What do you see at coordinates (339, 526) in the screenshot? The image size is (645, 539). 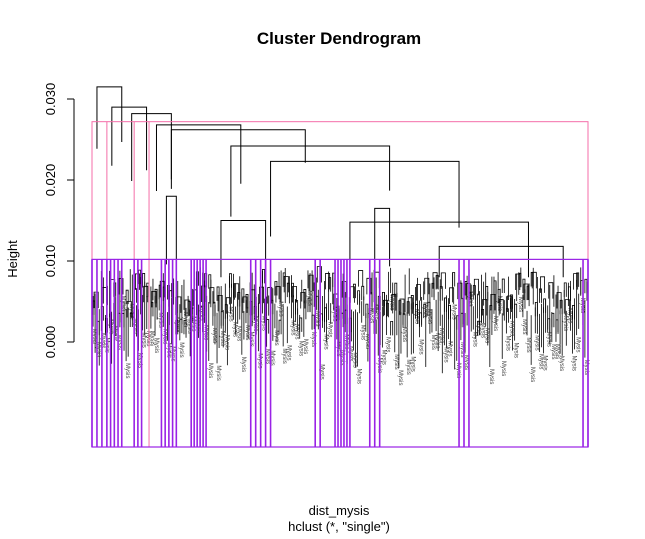 I see `chart-subtitle: hclust (*, "single")` at bounding box center [339, 526].